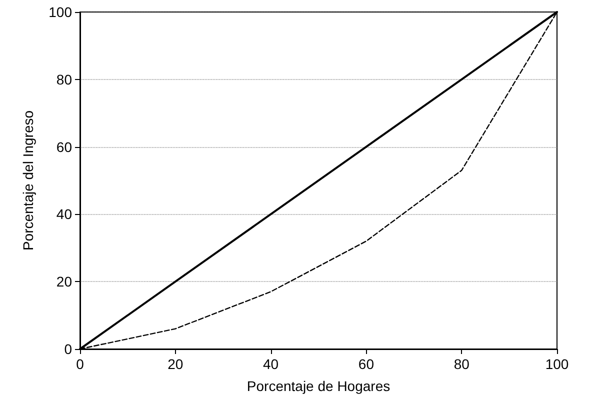  What do you see at coordinates (64, 146) in the screenshot?
I see `y-tick-label: 60` at bounding box center [64, 146].